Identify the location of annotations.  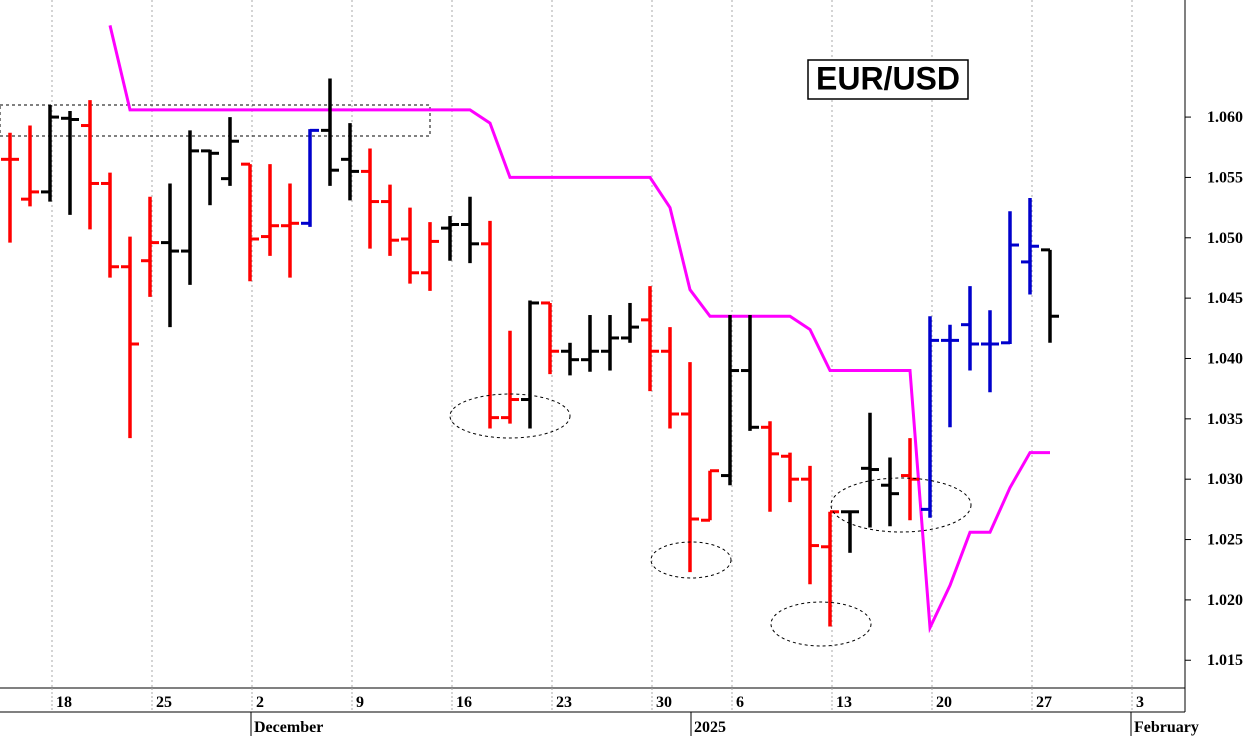
(710, 520).